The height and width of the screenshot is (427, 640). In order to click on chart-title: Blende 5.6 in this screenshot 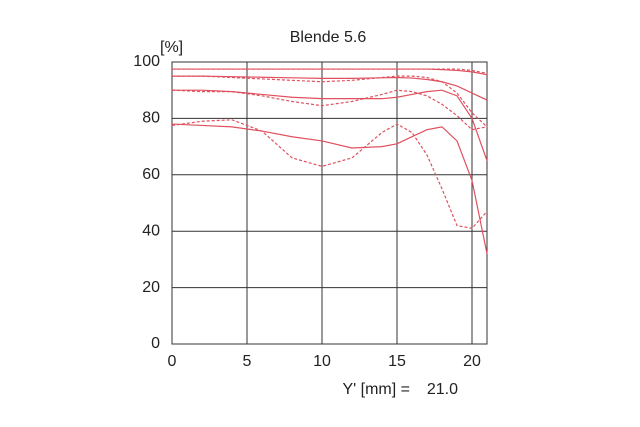, I will do `click(328, 37)`.